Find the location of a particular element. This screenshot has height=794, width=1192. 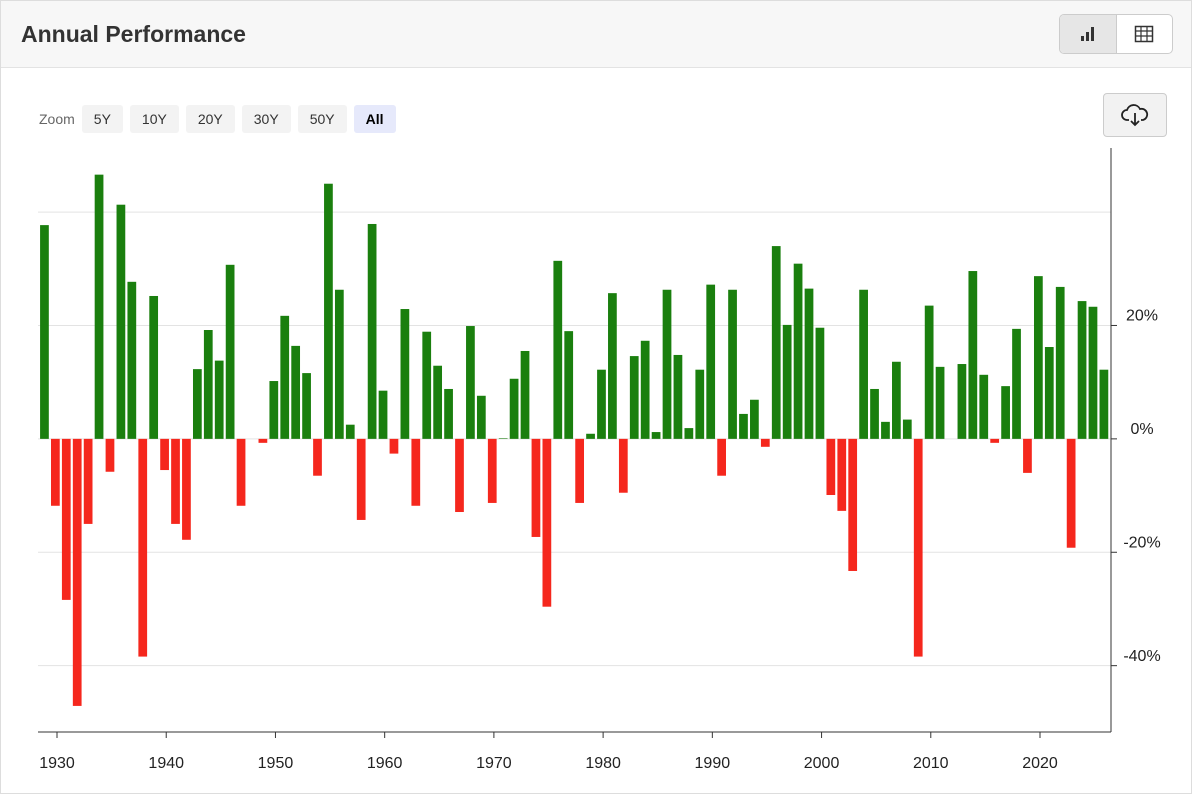

x-tick-label: 1950 is located at coordinates (276, 763).